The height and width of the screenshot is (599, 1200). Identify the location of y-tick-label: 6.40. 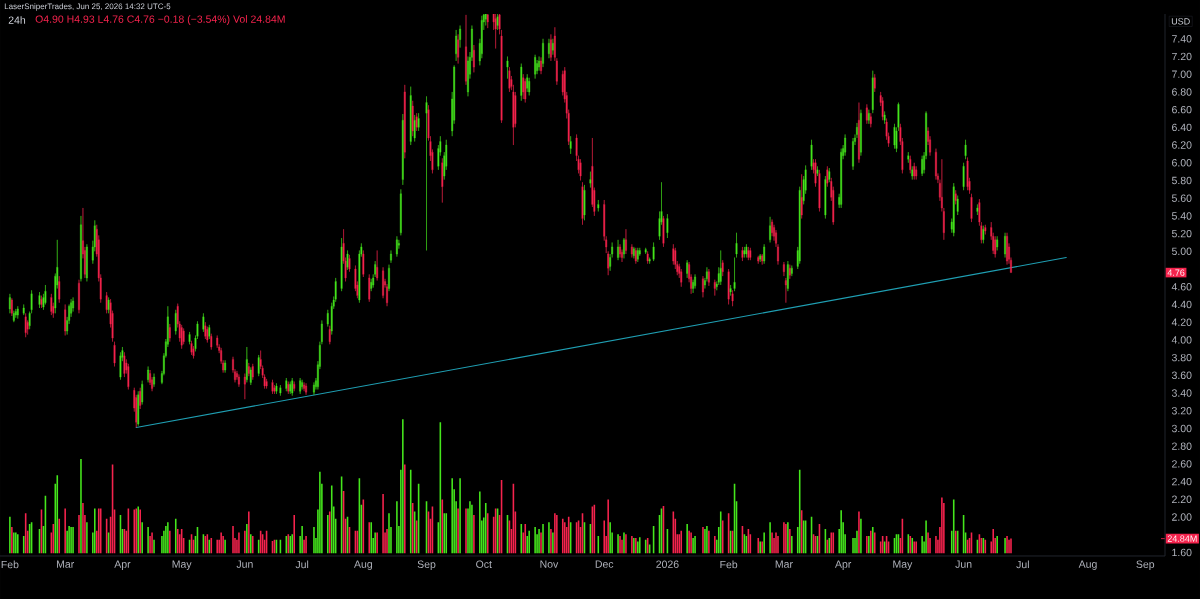
(1182, 127).